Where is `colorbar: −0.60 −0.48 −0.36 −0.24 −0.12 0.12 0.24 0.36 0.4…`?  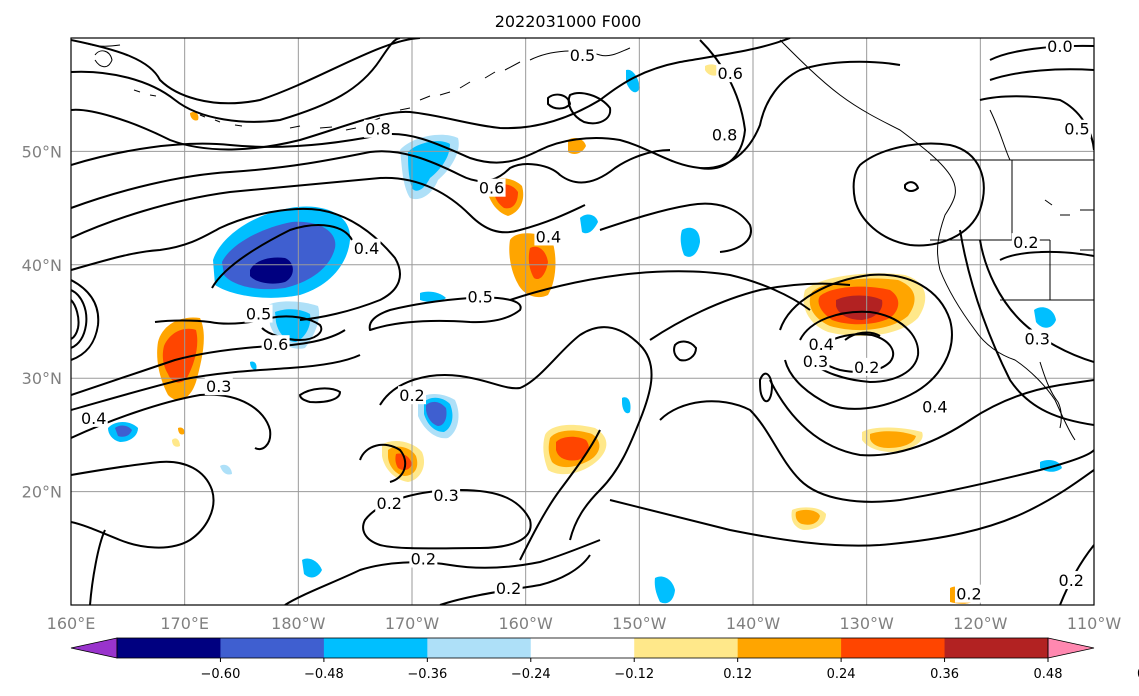
colorbar: −0.60 −0.48 −0.36 −0.24 −0.12 0.12 0.24 0.36 0.4… is located at coordinates (604, 659).